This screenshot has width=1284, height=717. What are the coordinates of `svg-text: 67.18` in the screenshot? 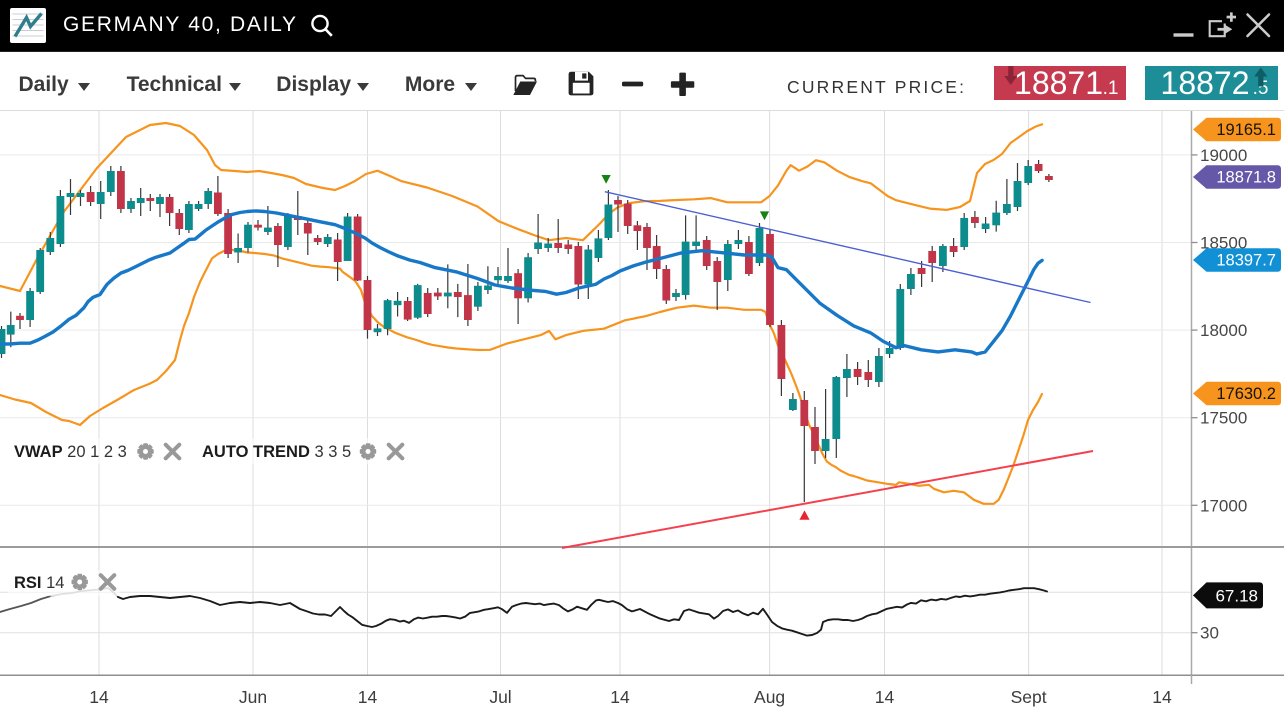 It's located at (1236, 595).